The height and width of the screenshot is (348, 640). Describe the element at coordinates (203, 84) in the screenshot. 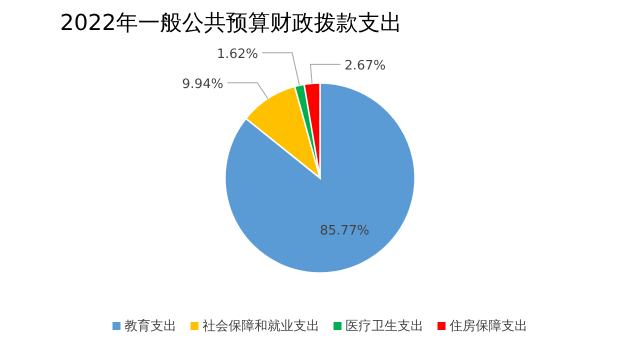

I see `data-label: 9.94%` at that location.